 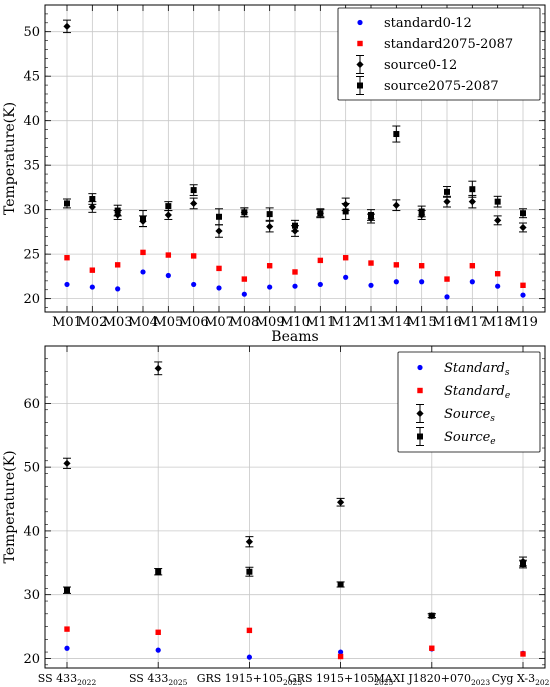 I want to click on y-tick-label: 60, so click(x=31, y=404).